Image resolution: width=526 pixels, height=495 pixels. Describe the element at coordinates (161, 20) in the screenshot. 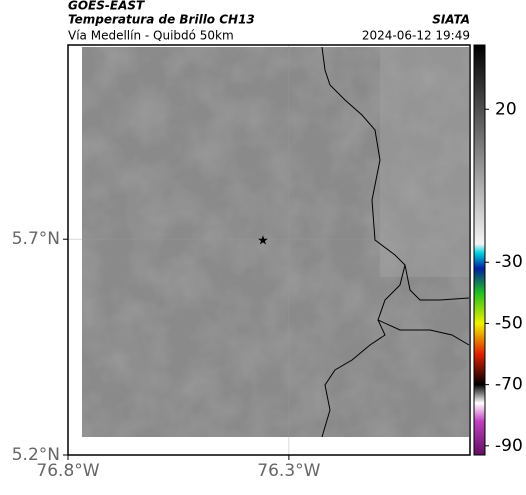

I see `title: Temperatura de Brillo CH13` at that location.